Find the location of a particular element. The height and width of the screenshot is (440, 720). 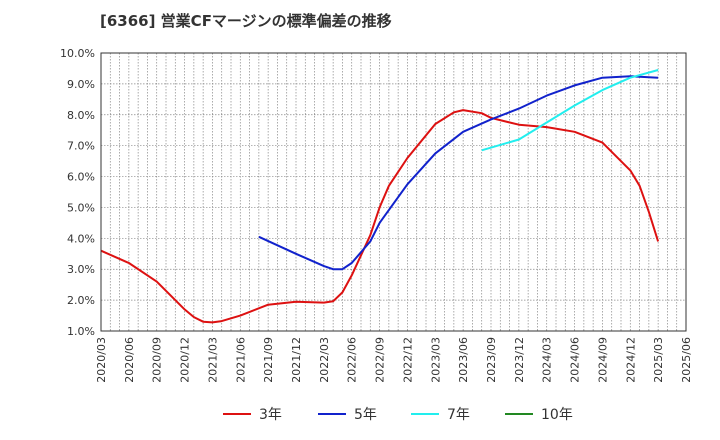

x-tick-label: 2022/09 is located at coordinates (380, 360).